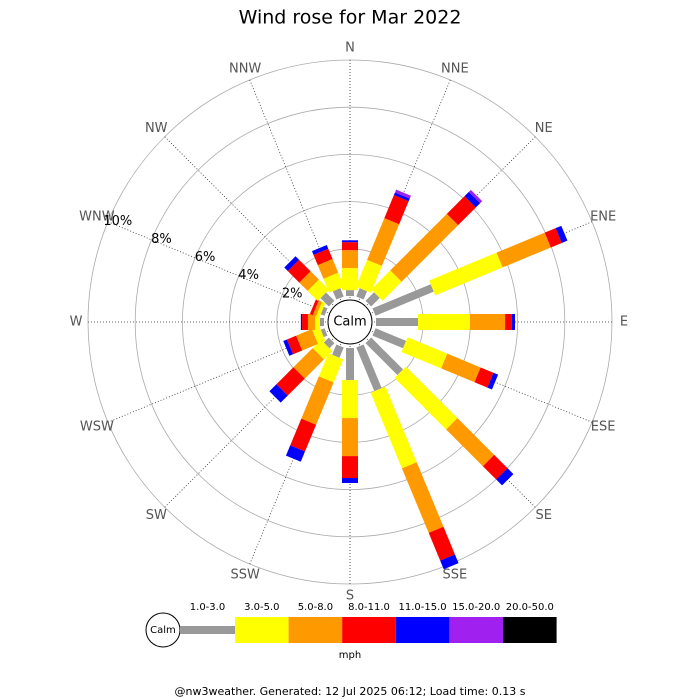  What do you see at coordinates (97, 426) in the screenshot?
I see `direction-label: WSW` at bounding box center [97, 426].